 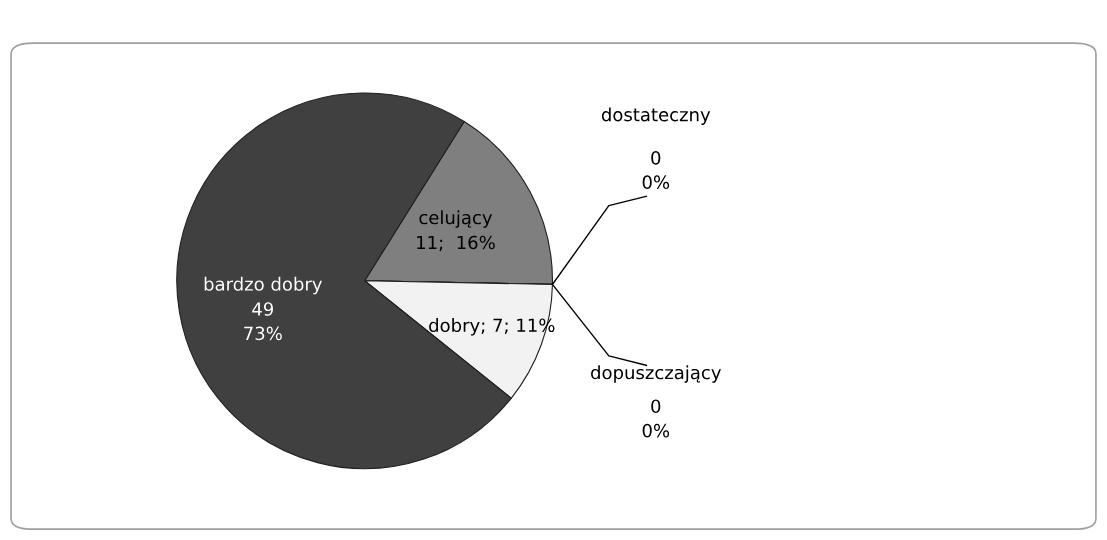 What do you see at coordinates (263, 321) in the screenshot?
I see `data-label: 49 73%` at bounding box center [263, 321].